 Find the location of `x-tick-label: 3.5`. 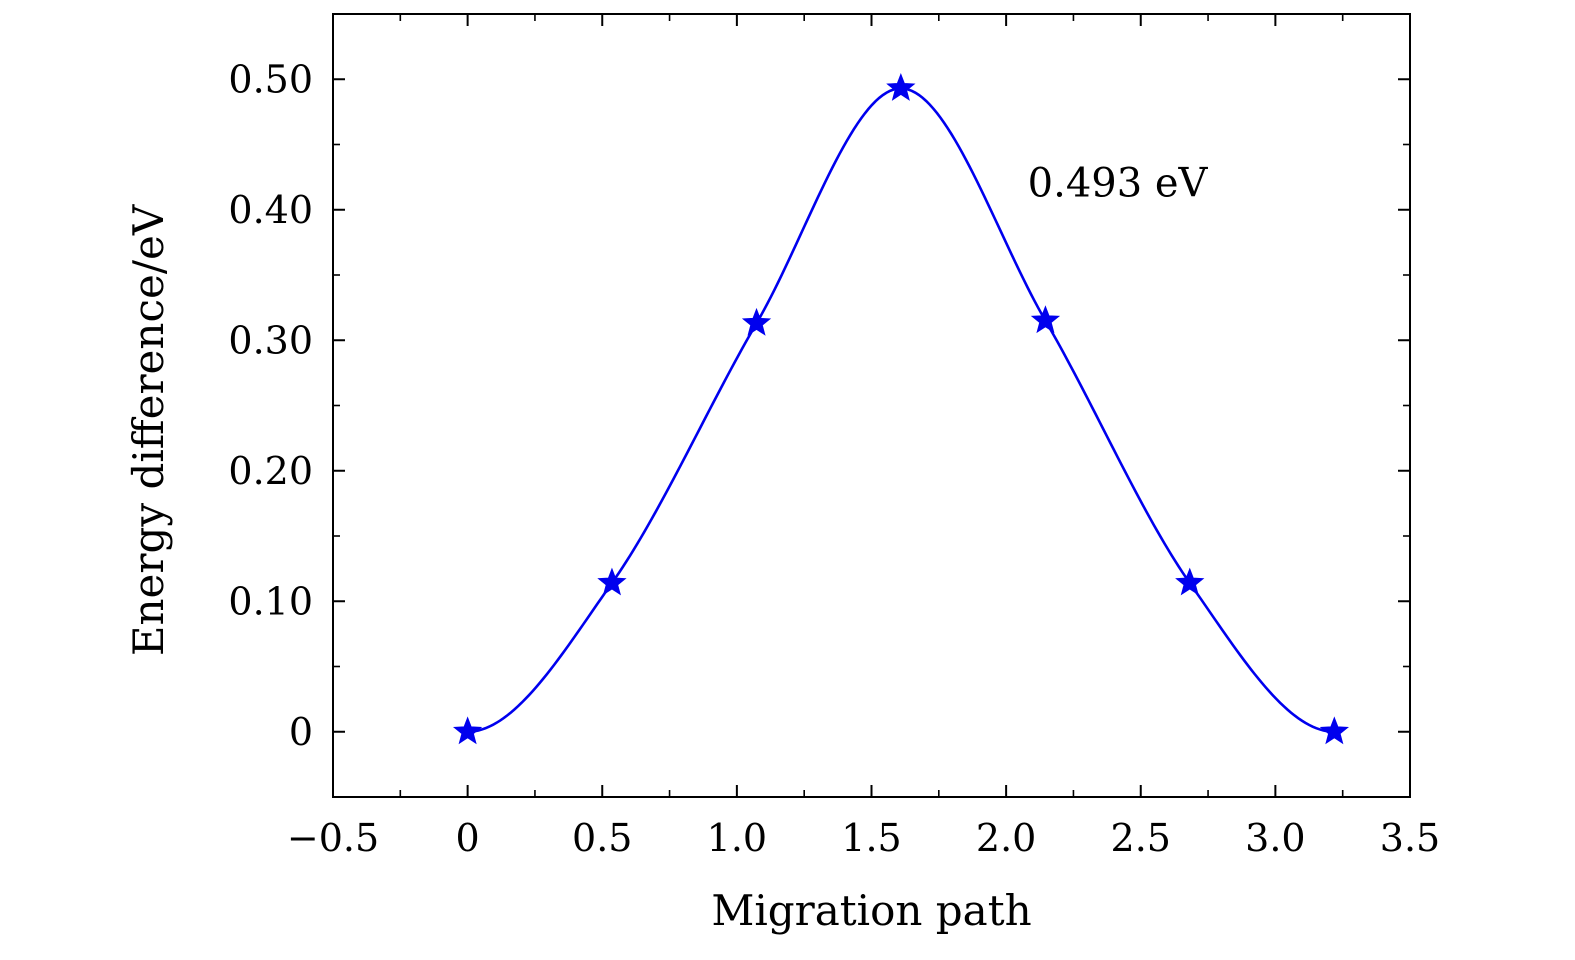

x-tick-label: 3.5 is located at coordinates (1410, 838).